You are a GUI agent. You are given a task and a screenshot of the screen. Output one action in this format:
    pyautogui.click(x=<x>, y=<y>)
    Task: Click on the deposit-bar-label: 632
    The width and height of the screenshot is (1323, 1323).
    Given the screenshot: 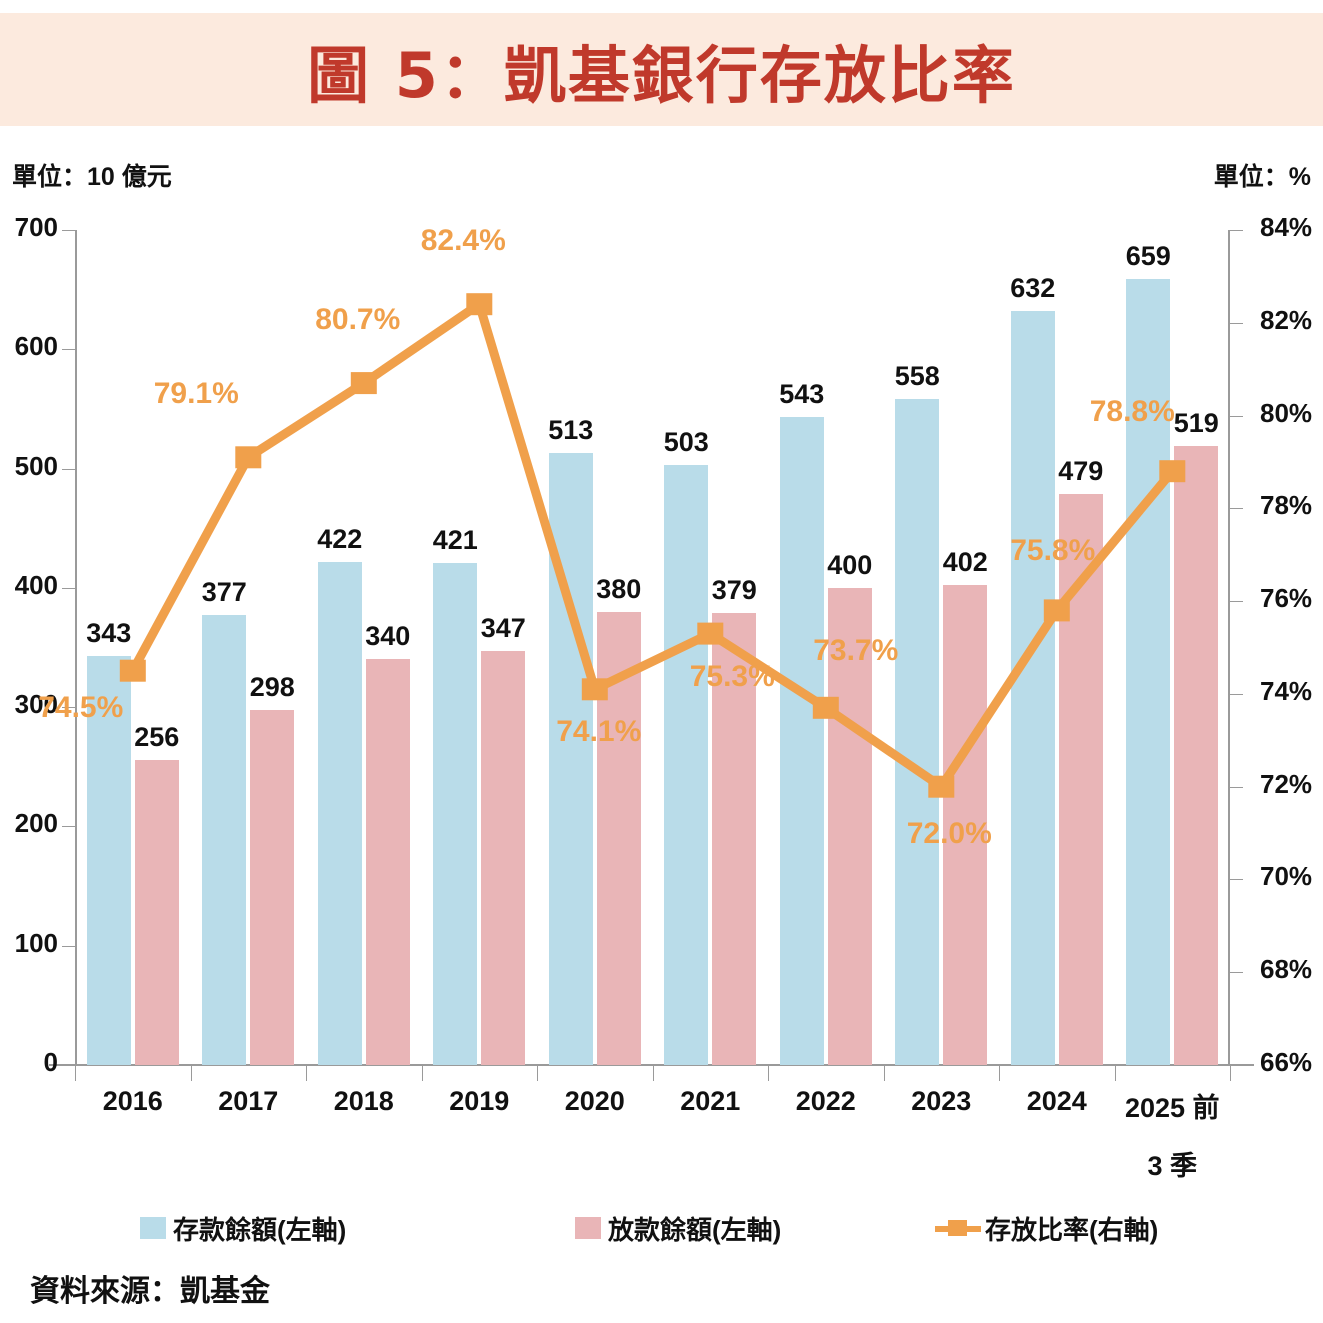 What is the action you would take?
    pyautogui.click(x=1033, y=288)
    